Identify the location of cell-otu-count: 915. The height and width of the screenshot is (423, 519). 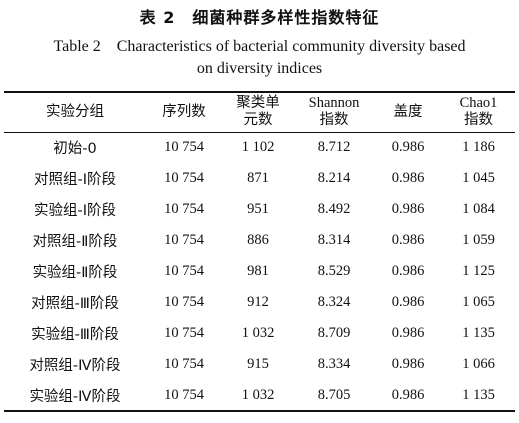
(258, 364).